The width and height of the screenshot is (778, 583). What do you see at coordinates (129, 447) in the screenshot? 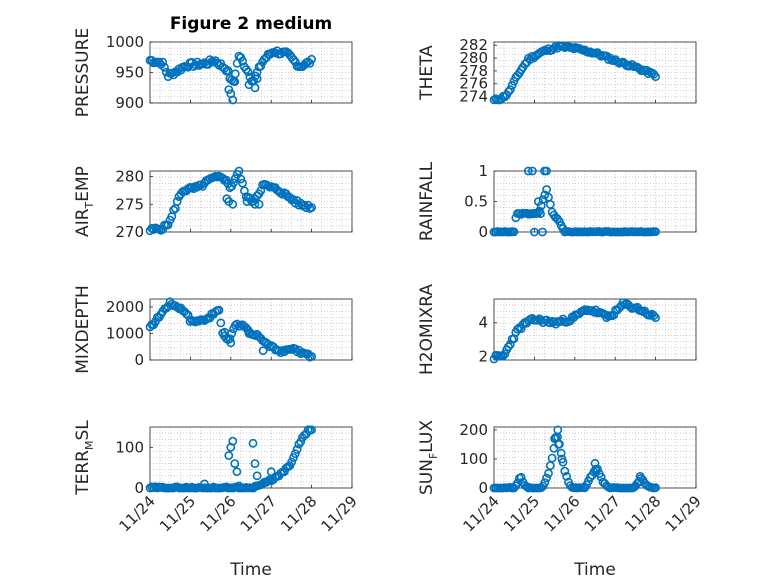
I see `y-tick-label: 100` at bounding box center [129, 447].